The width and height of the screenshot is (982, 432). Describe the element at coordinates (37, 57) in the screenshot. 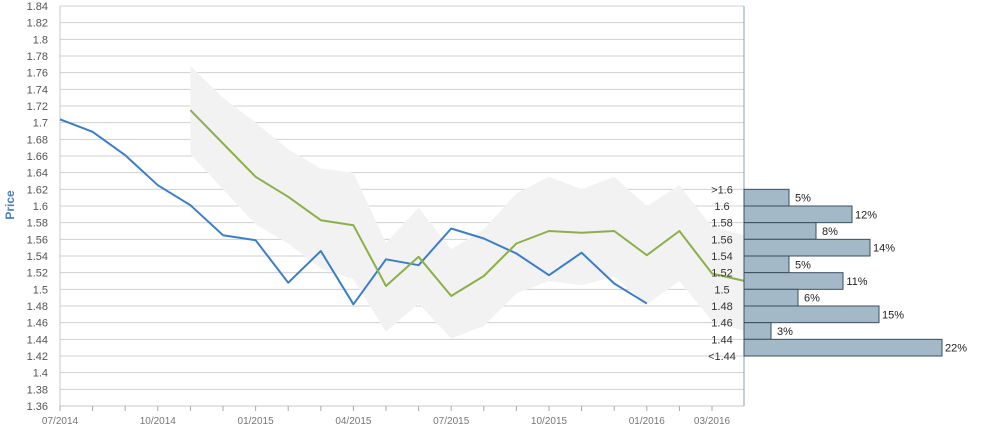

I see `y-tick-label: 1.78` at that location.